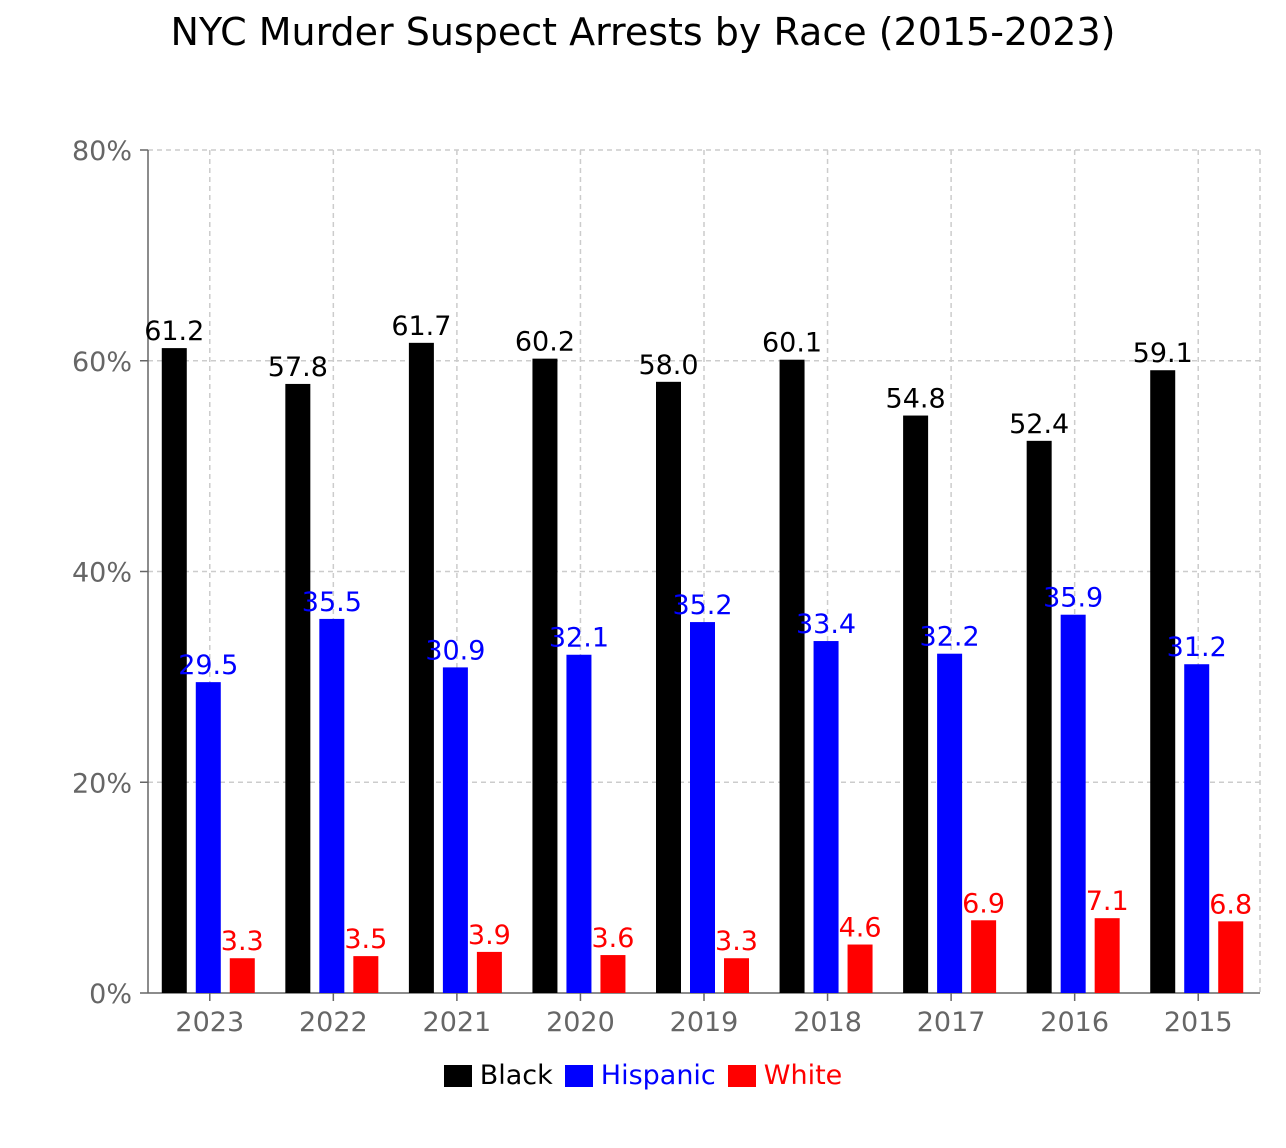 This screenshot has height=1148, width=1286. Describe the element at coordinates (951, 1022) in the screenshot. I see `x-tick-label: 2017` at that location.